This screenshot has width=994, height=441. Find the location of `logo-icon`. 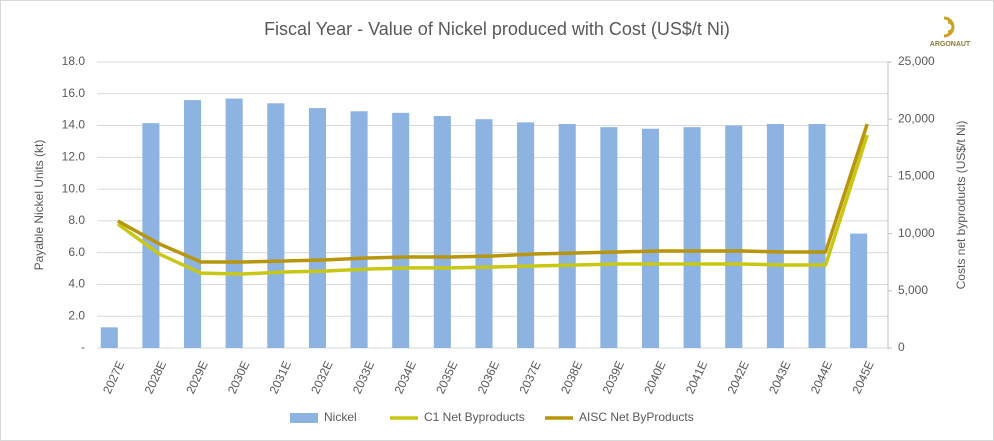

logo-icon is located at coordinates (949, 27).